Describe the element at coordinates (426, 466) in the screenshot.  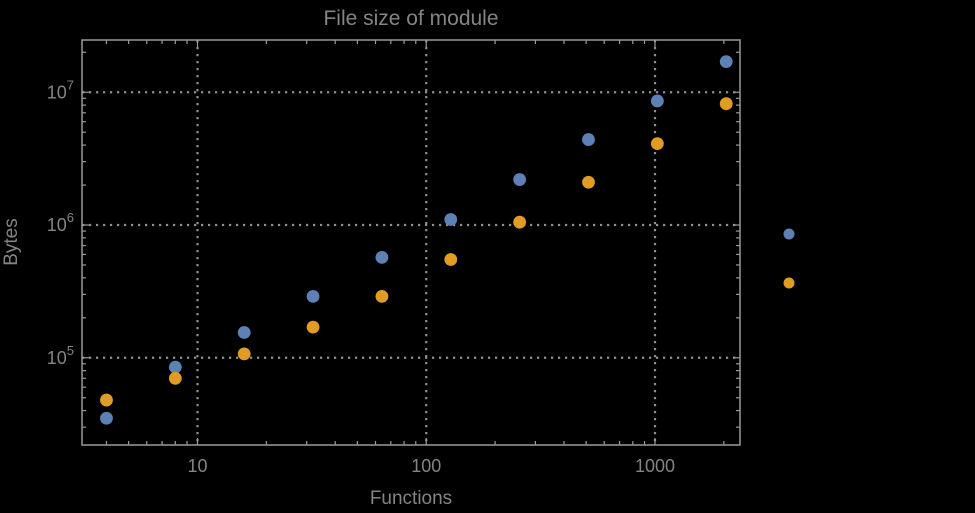
I see `x-tick-label-100: 100` at that location.